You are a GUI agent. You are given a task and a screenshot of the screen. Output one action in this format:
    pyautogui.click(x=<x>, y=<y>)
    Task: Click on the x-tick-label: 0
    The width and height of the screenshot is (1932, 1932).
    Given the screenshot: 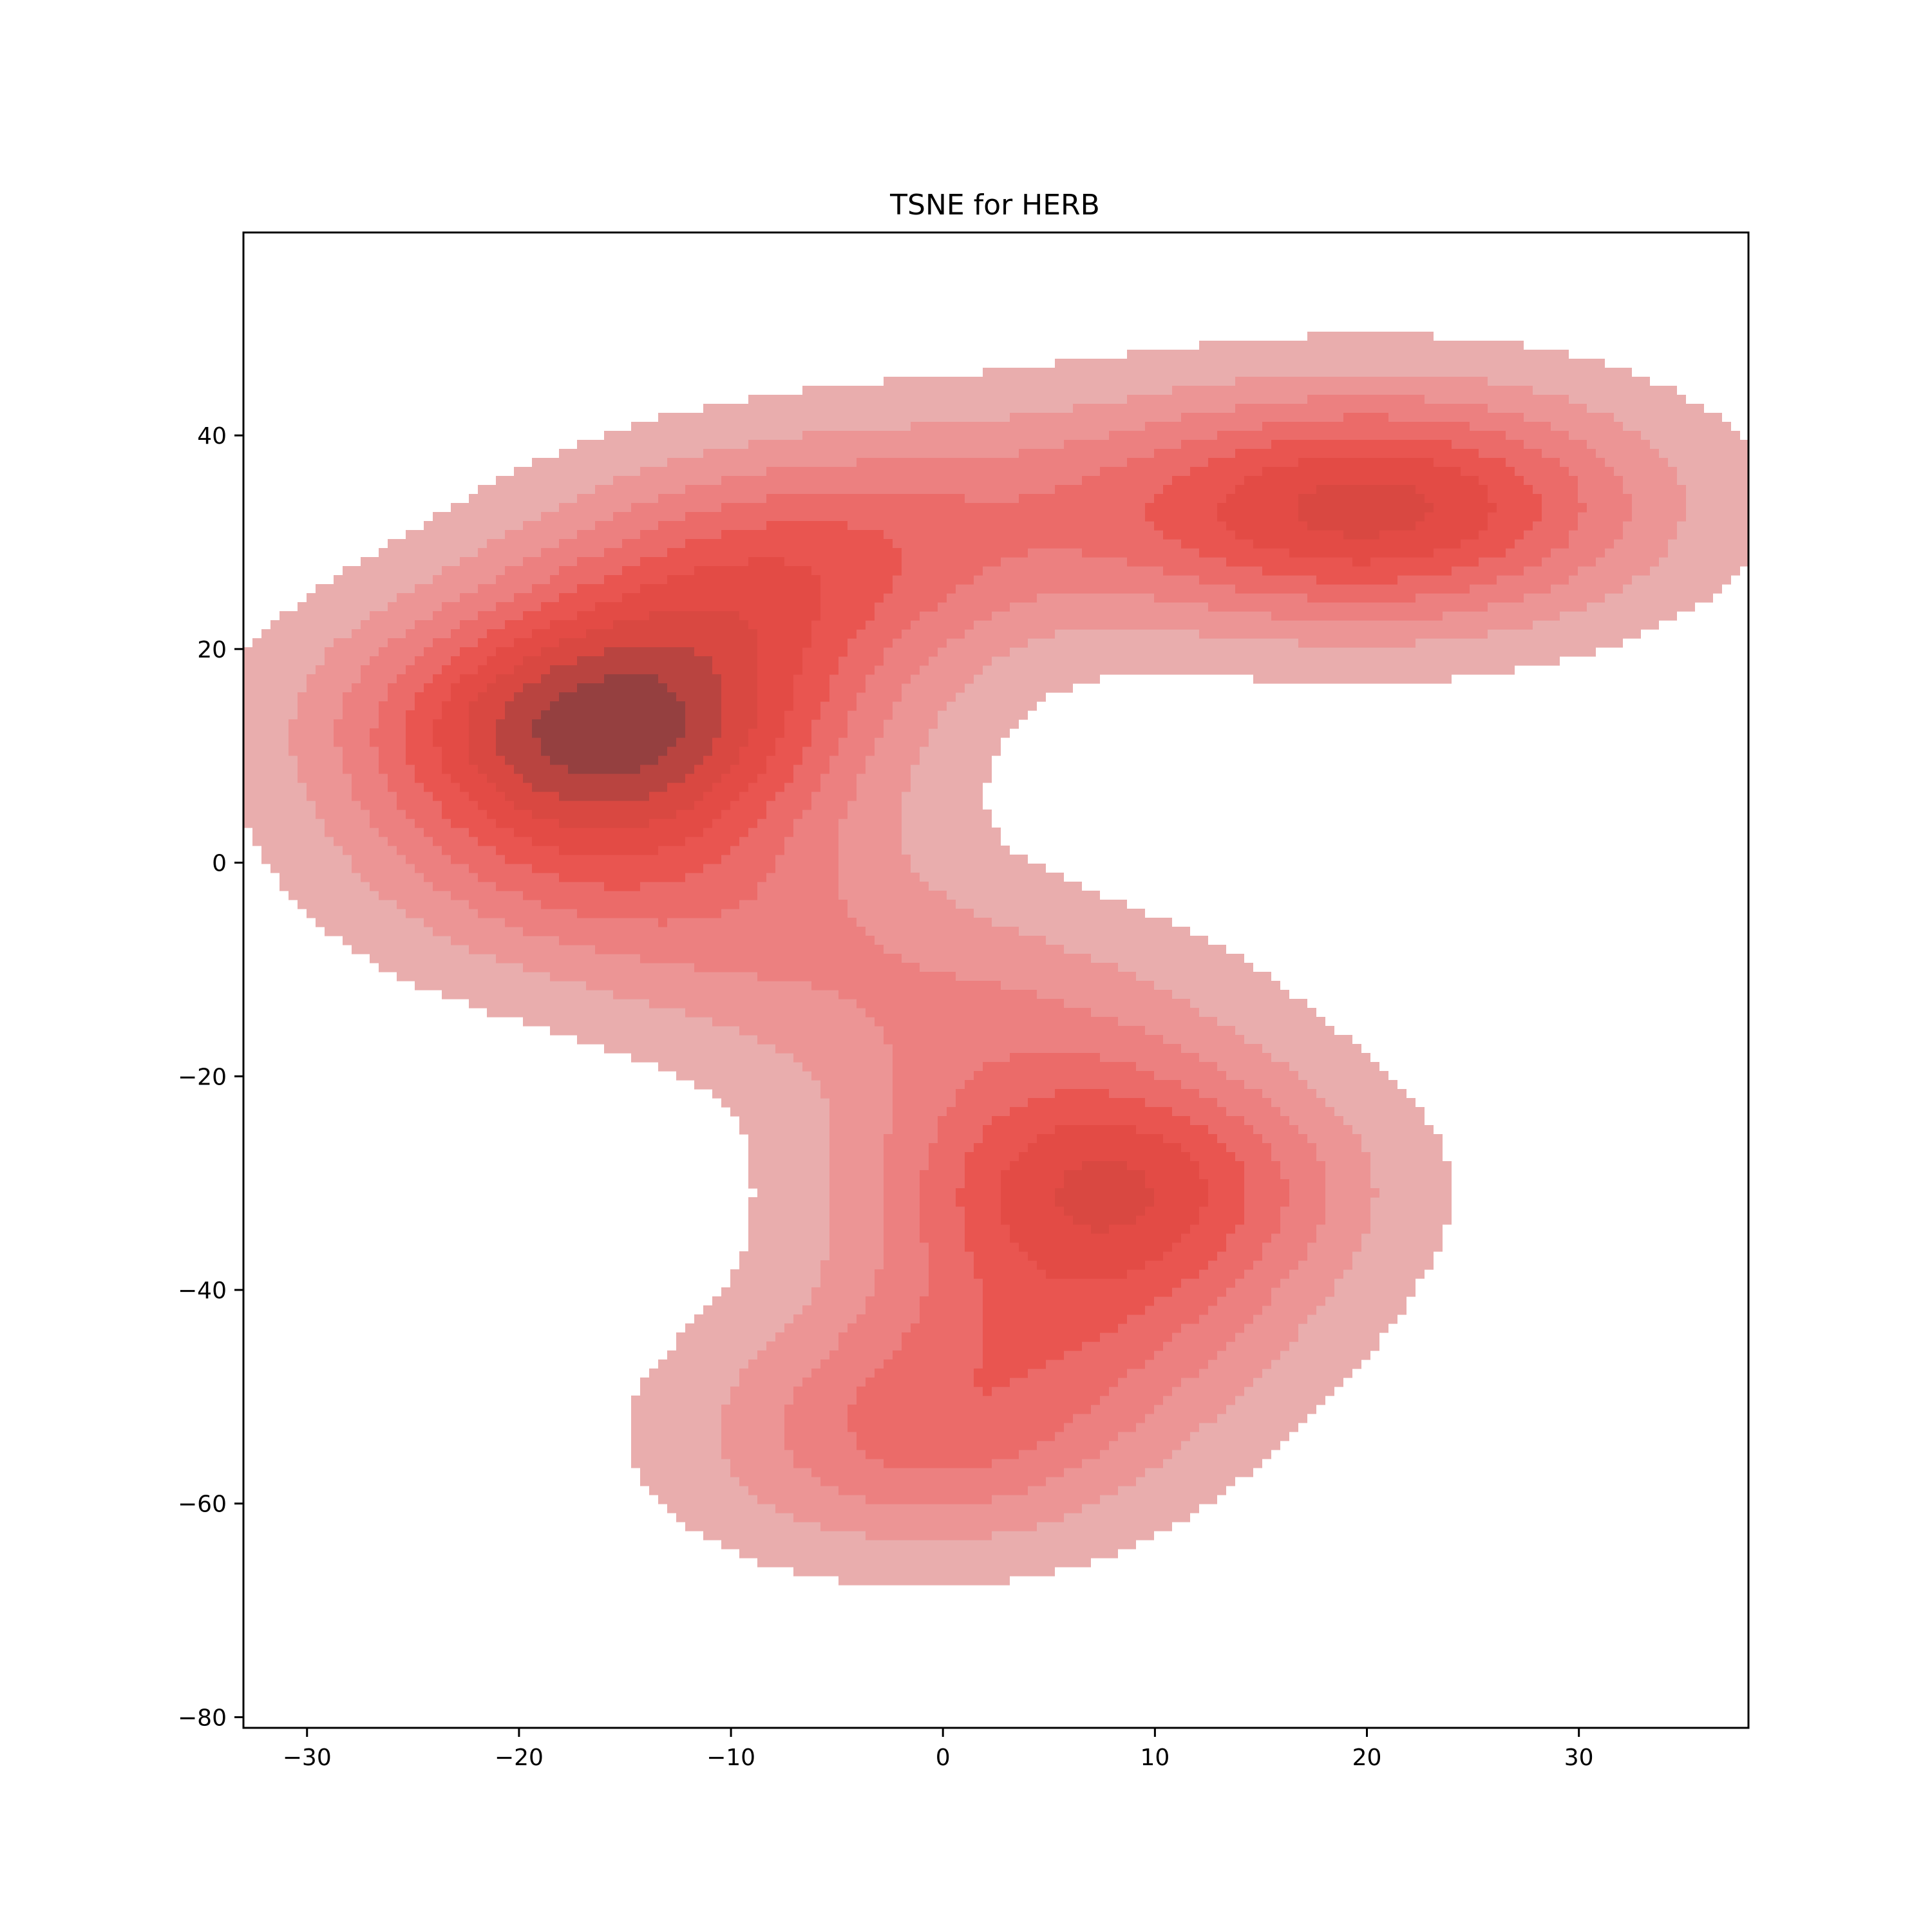 What is the action you would take?
    pyautogui.click(x=943, y=1758)
    